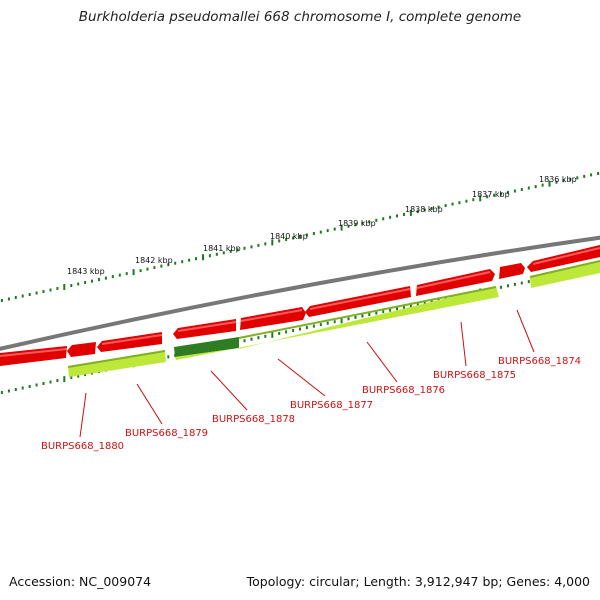  I want to click on gene-label: BURPS668_1880, so click(82, 446).